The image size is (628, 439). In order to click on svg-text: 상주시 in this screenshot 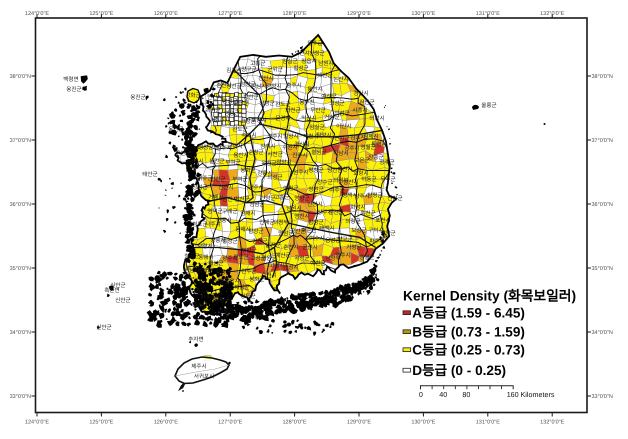, I will do `click(361, 196)`.